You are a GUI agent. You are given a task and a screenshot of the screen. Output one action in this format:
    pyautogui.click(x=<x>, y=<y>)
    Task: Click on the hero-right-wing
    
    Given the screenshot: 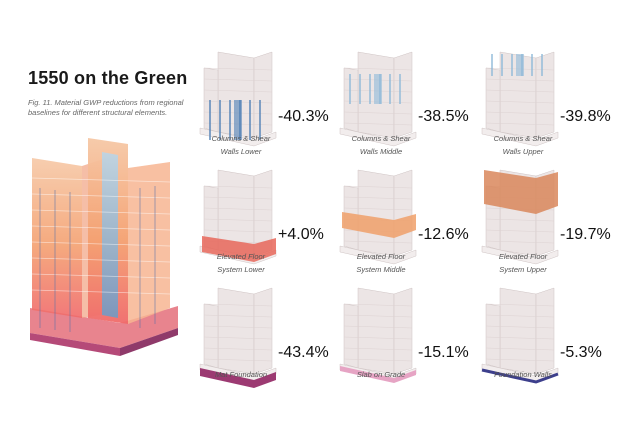 What is the action you would take?
    pyautogui.click(x=149, y=243)
    